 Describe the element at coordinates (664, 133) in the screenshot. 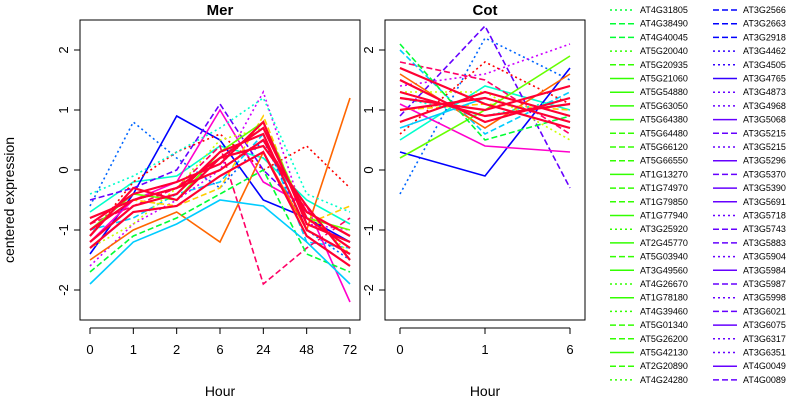

I see `legend-label: AT5G64480` at that location.